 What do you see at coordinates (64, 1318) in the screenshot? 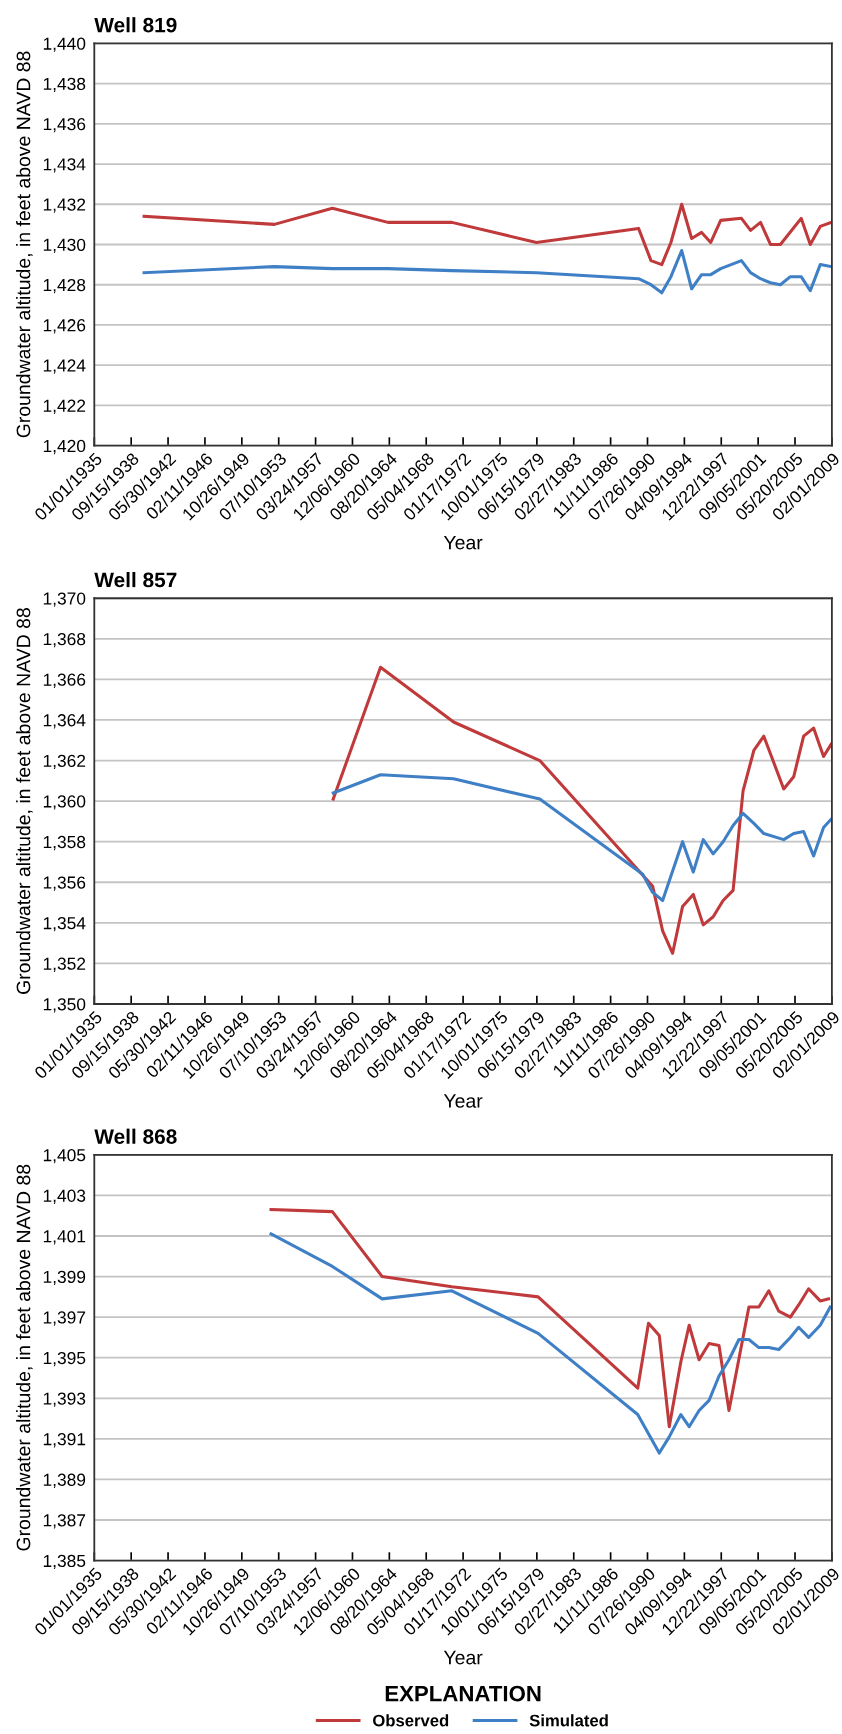
I see `y-tick-label: 1,397` at bounding box center [64, 1318].